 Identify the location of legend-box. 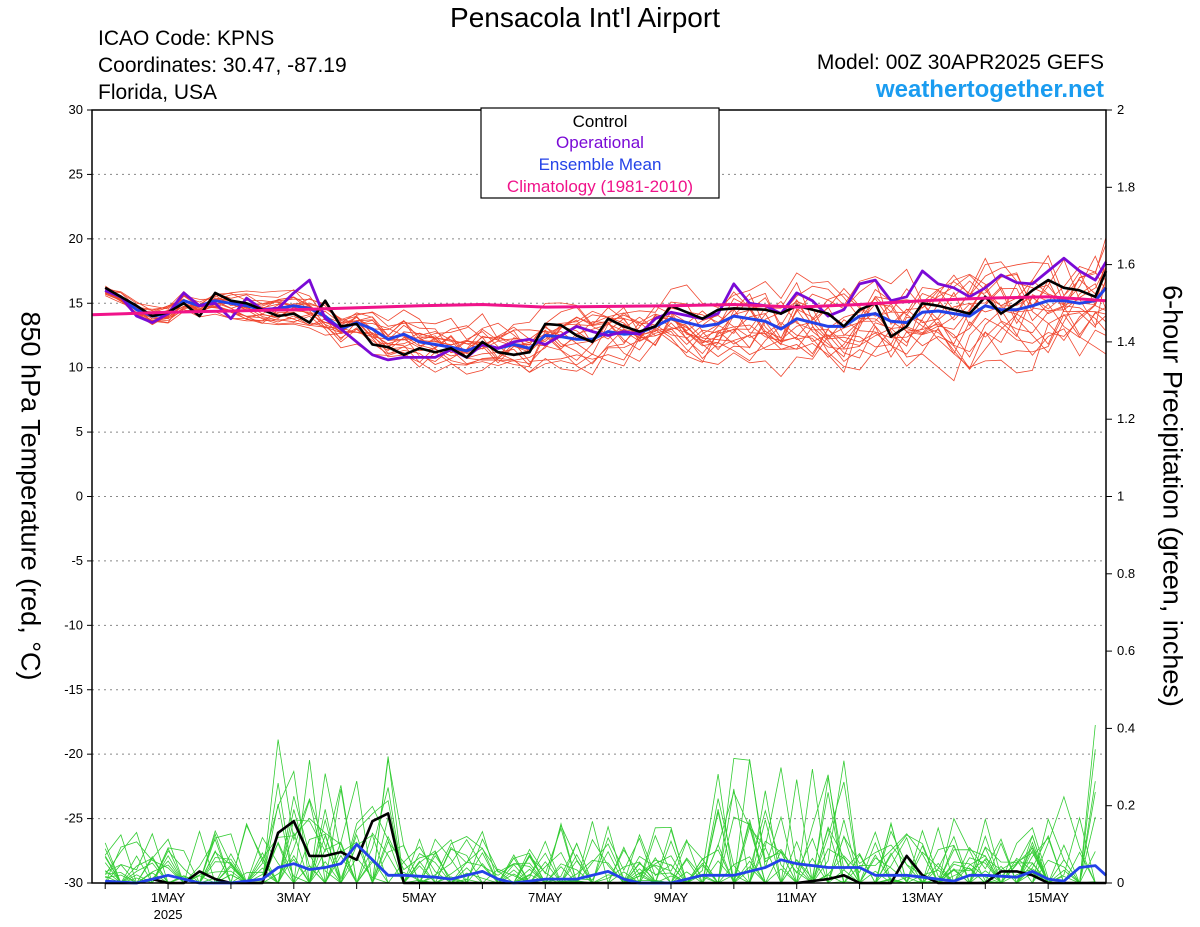
(600, 153).